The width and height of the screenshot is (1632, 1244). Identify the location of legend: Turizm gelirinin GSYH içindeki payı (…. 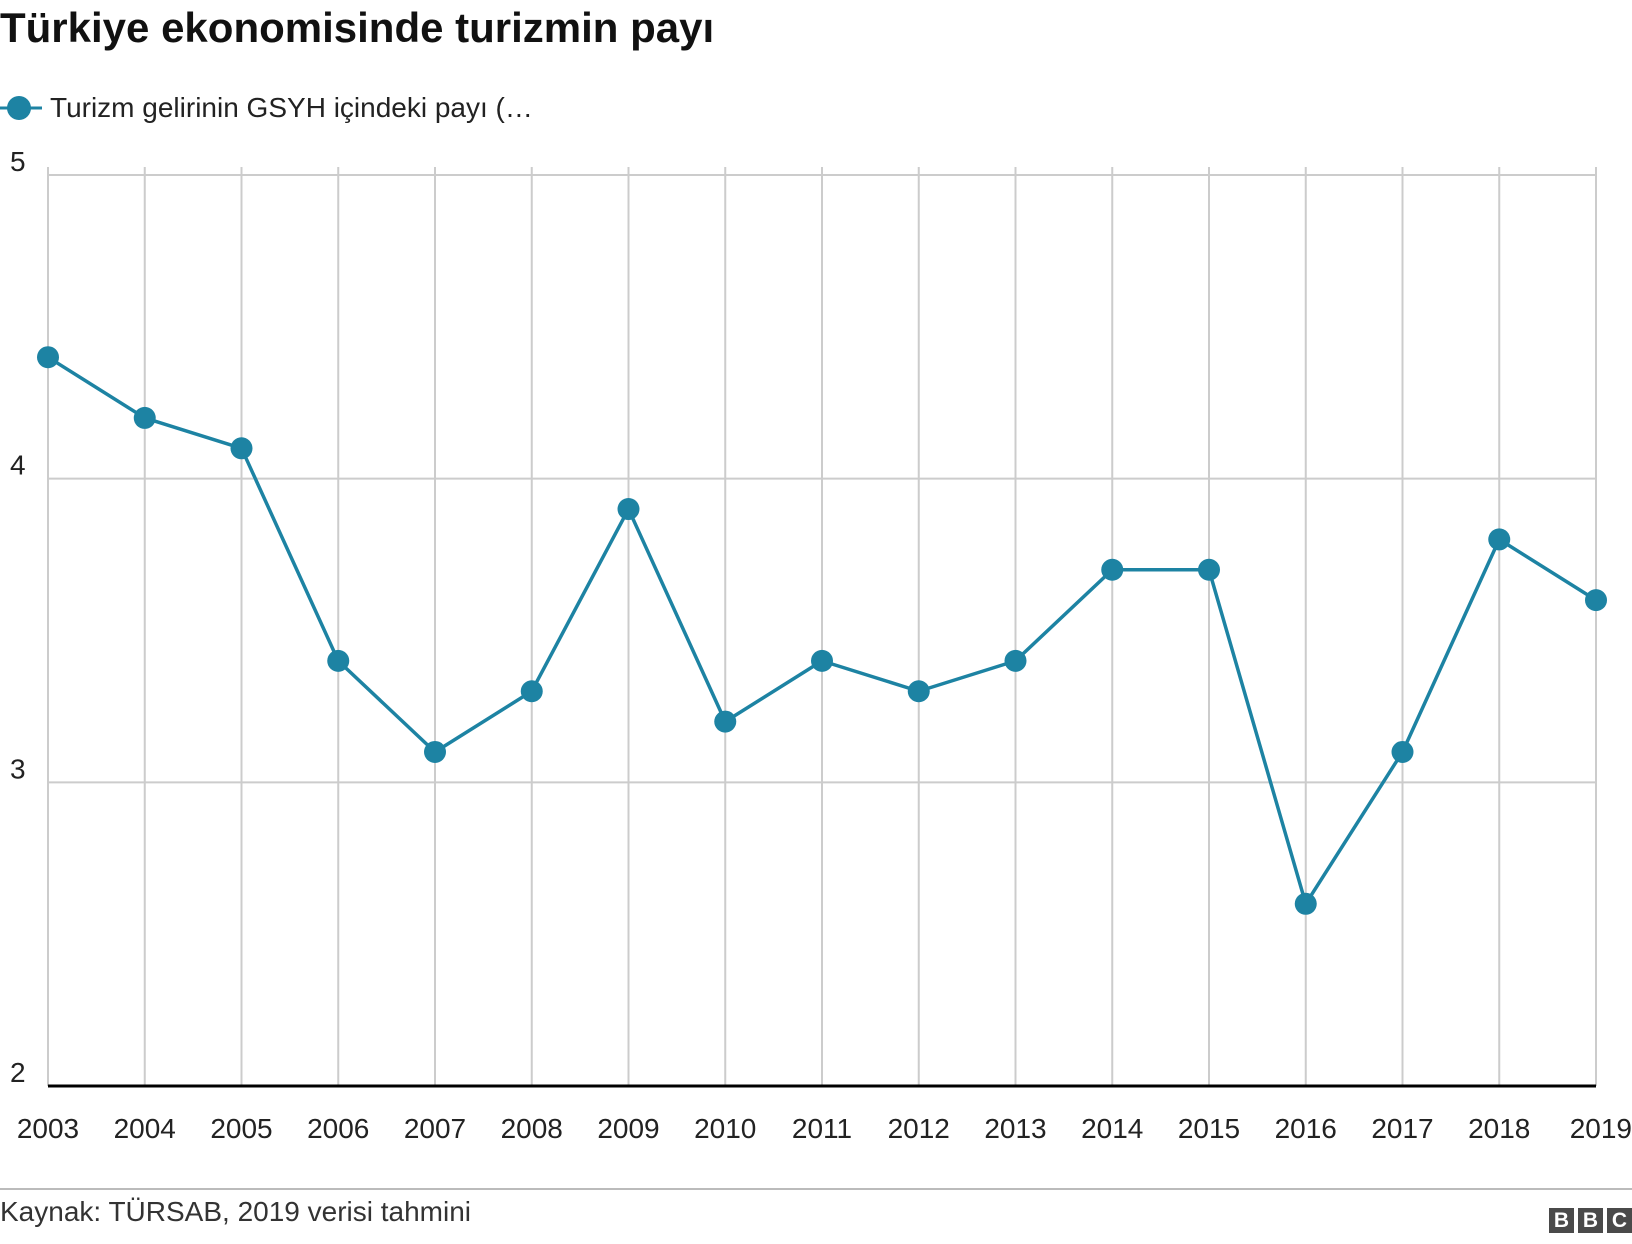
(266, 108).